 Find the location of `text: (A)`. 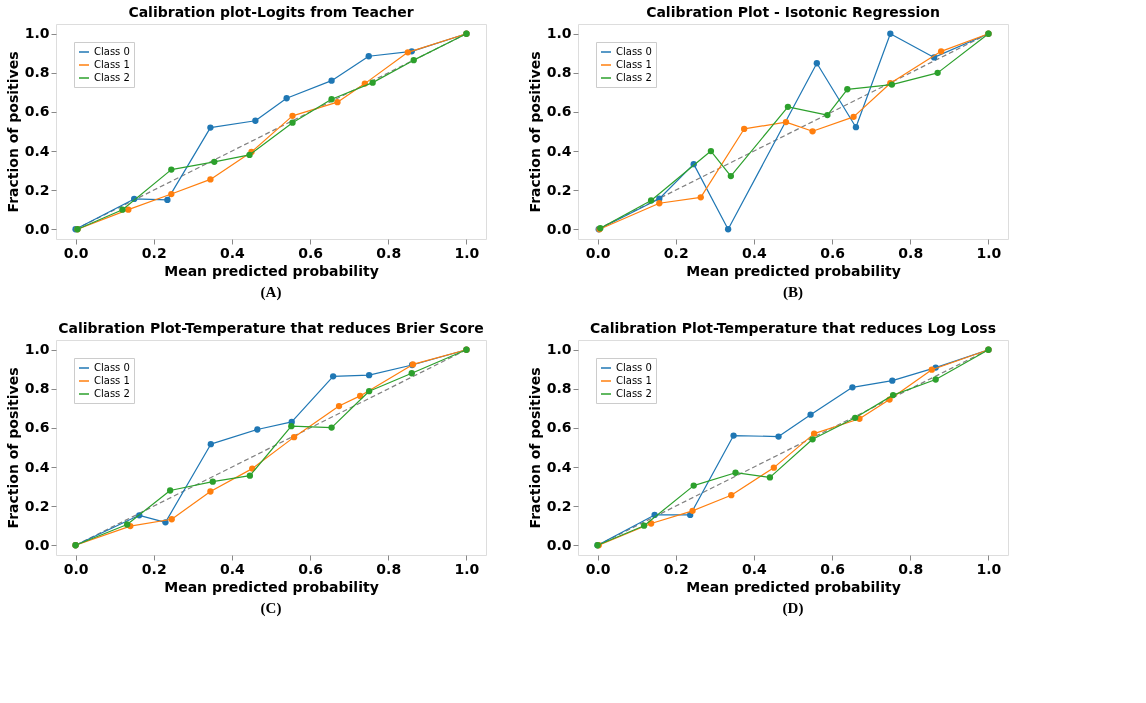

text: (A) is located at coordinates (271, 292).